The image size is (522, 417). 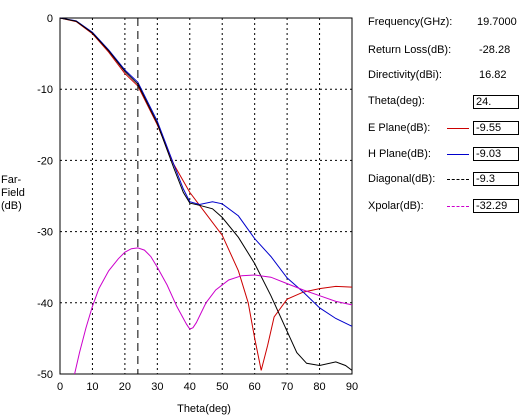 I want to click on x-tick-label: 40, so click(x=190, y=387).